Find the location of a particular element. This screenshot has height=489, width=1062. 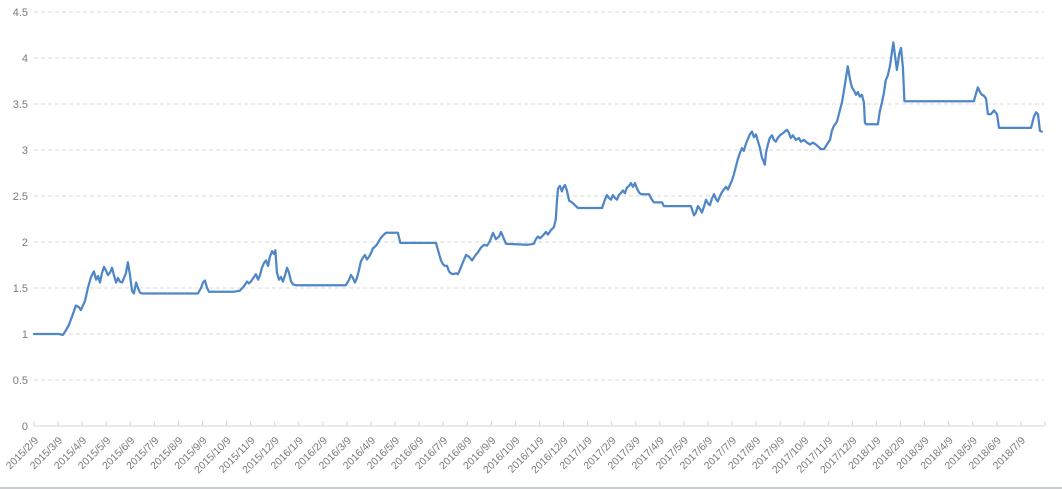

y-axis-label: 4.5 is located at coordinates (20, 13).